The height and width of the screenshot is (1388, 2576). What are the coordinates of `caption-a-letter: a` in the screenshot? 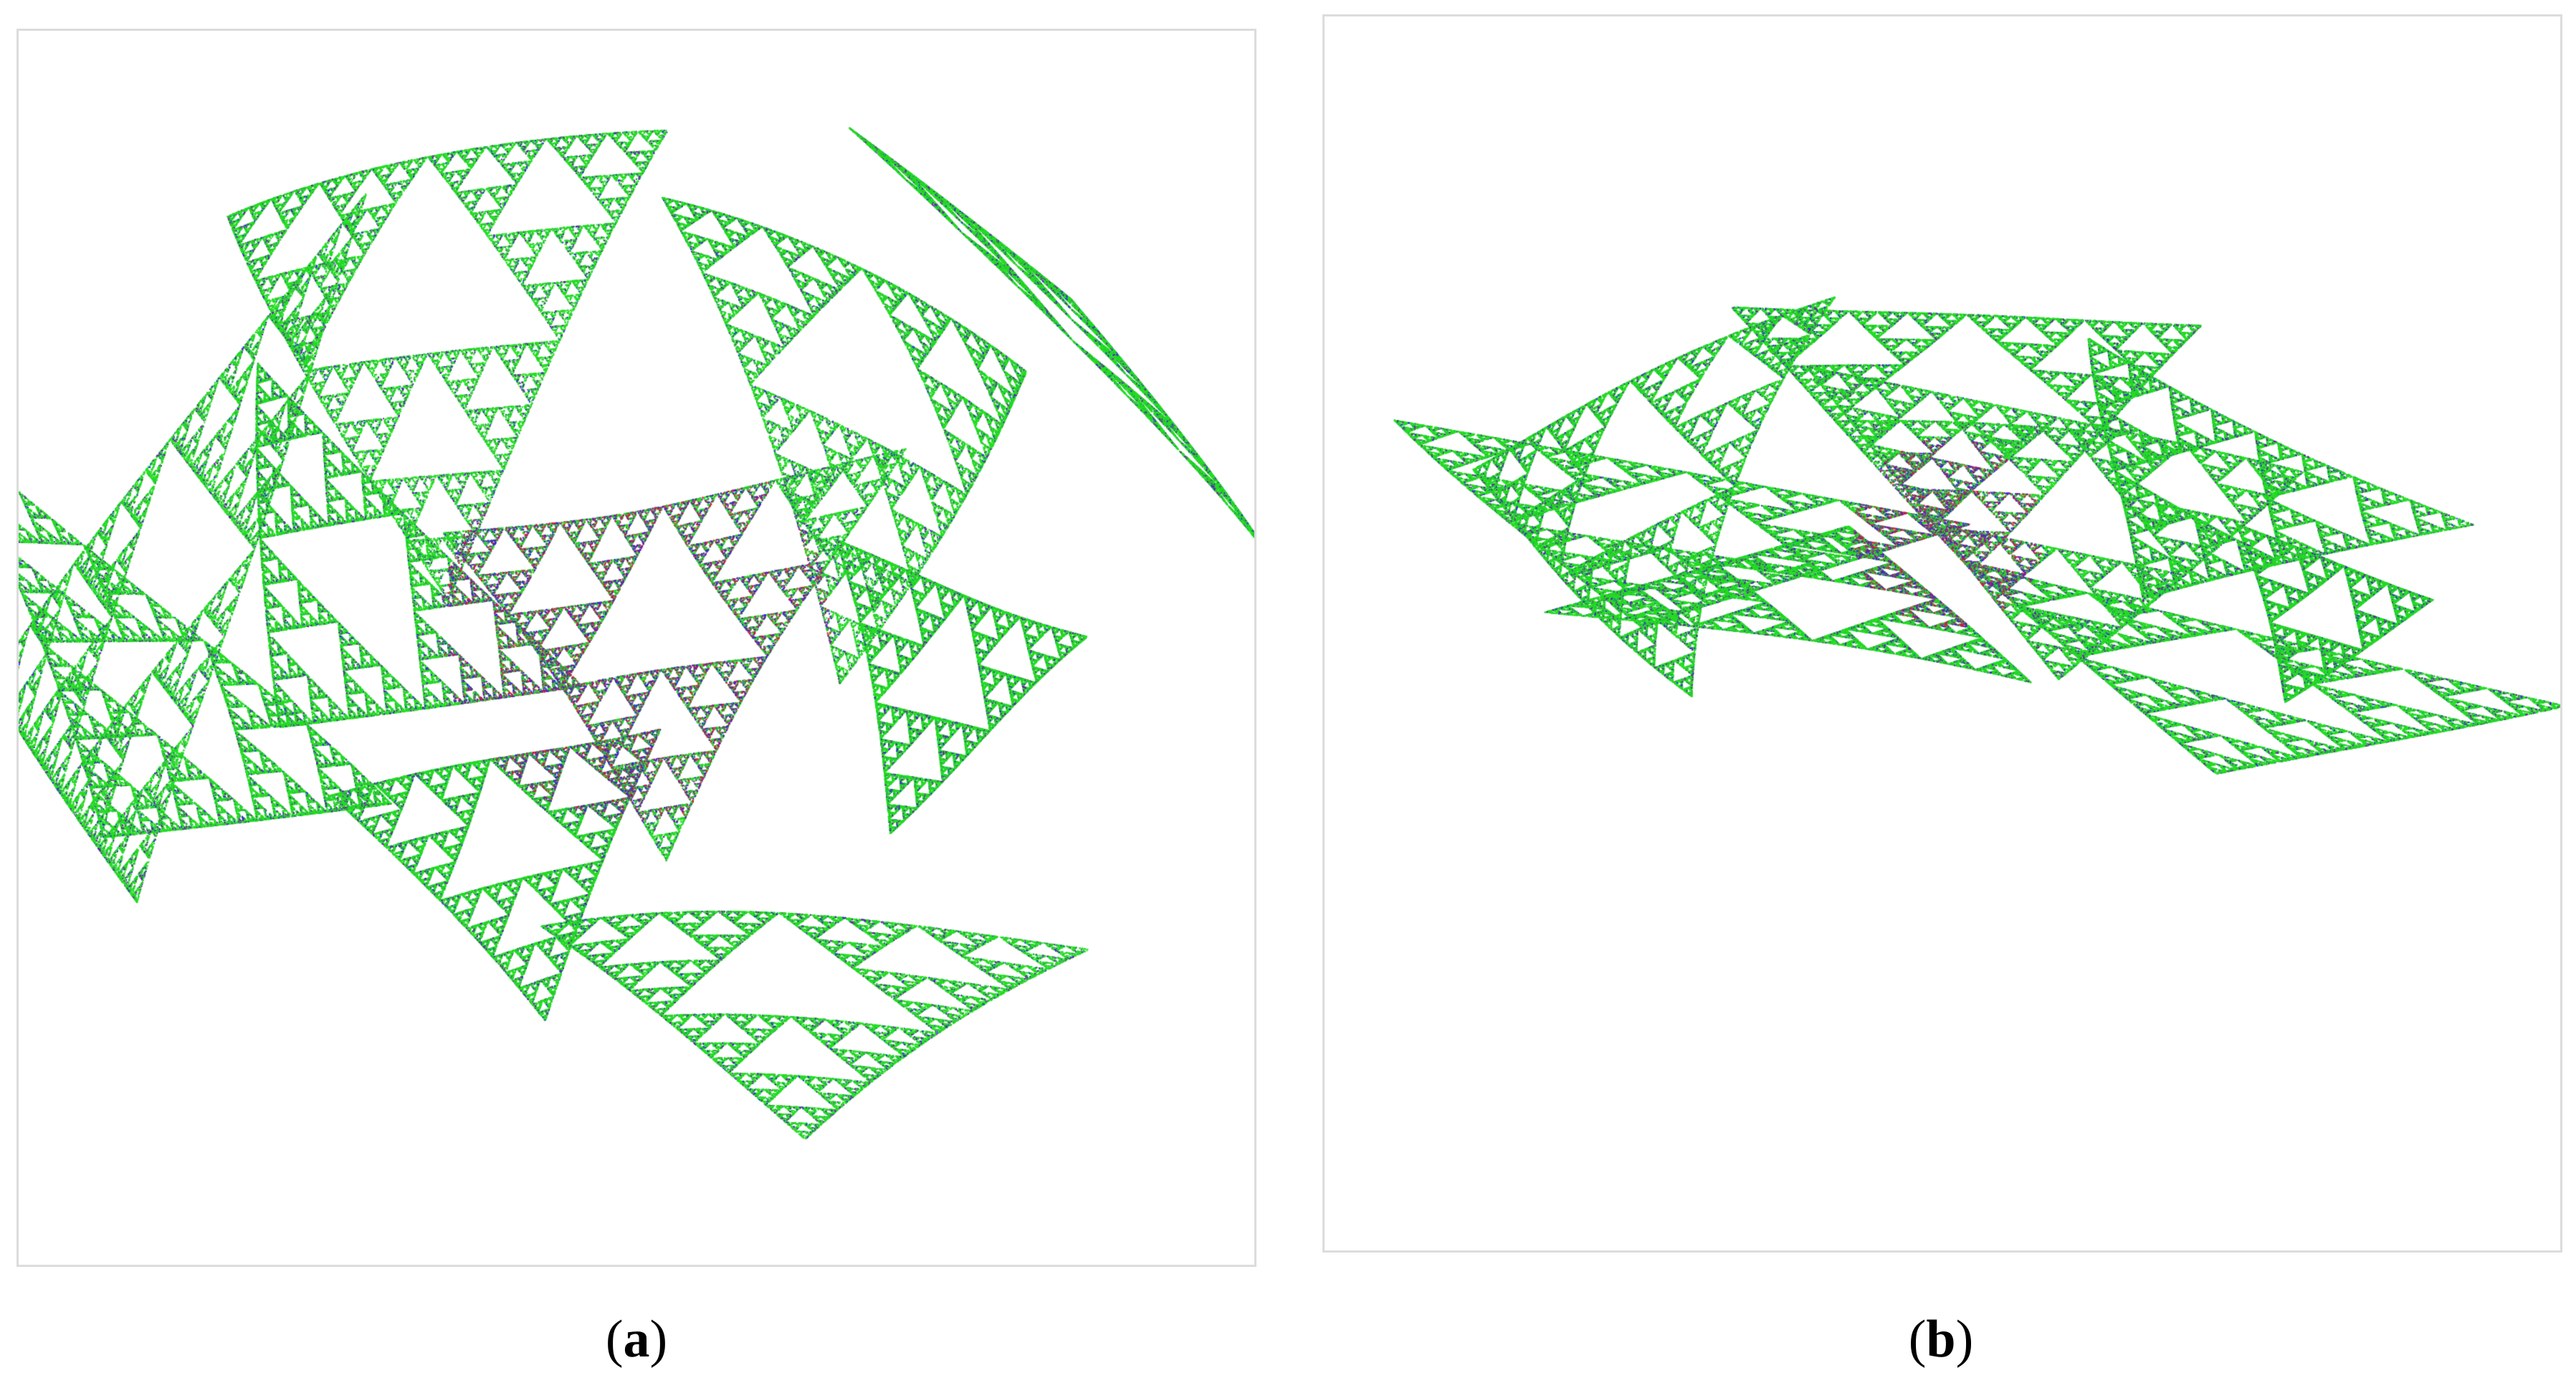 It's located at (636, 1339).